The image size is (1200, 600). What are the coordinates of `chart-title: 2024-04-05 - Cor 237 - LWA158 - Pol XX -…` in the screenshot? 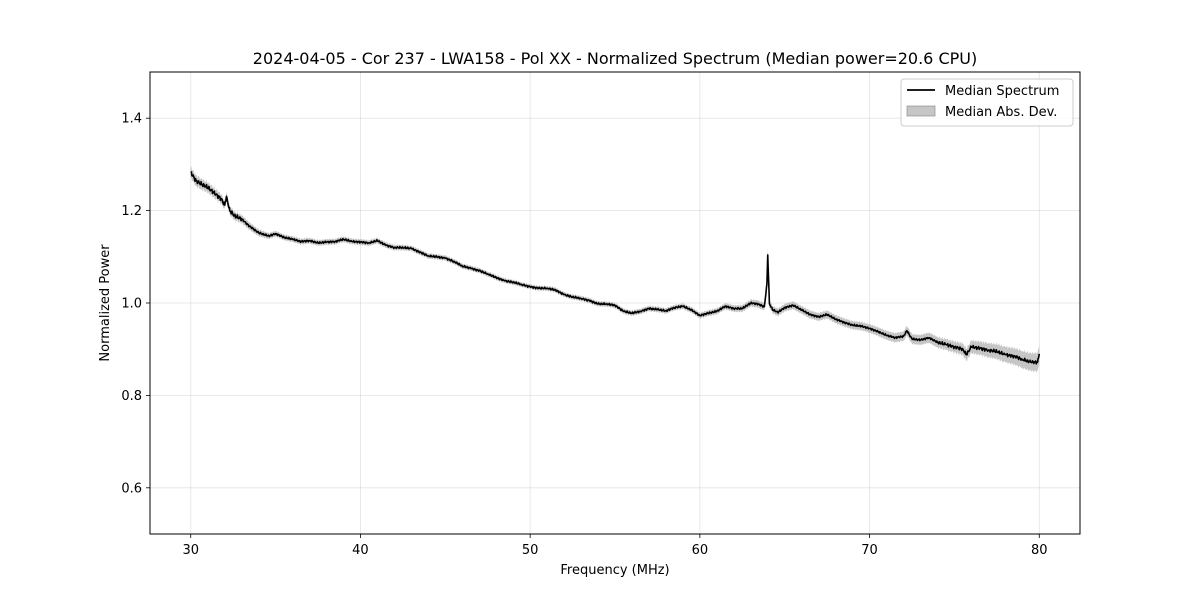 It's located at (615, 58).